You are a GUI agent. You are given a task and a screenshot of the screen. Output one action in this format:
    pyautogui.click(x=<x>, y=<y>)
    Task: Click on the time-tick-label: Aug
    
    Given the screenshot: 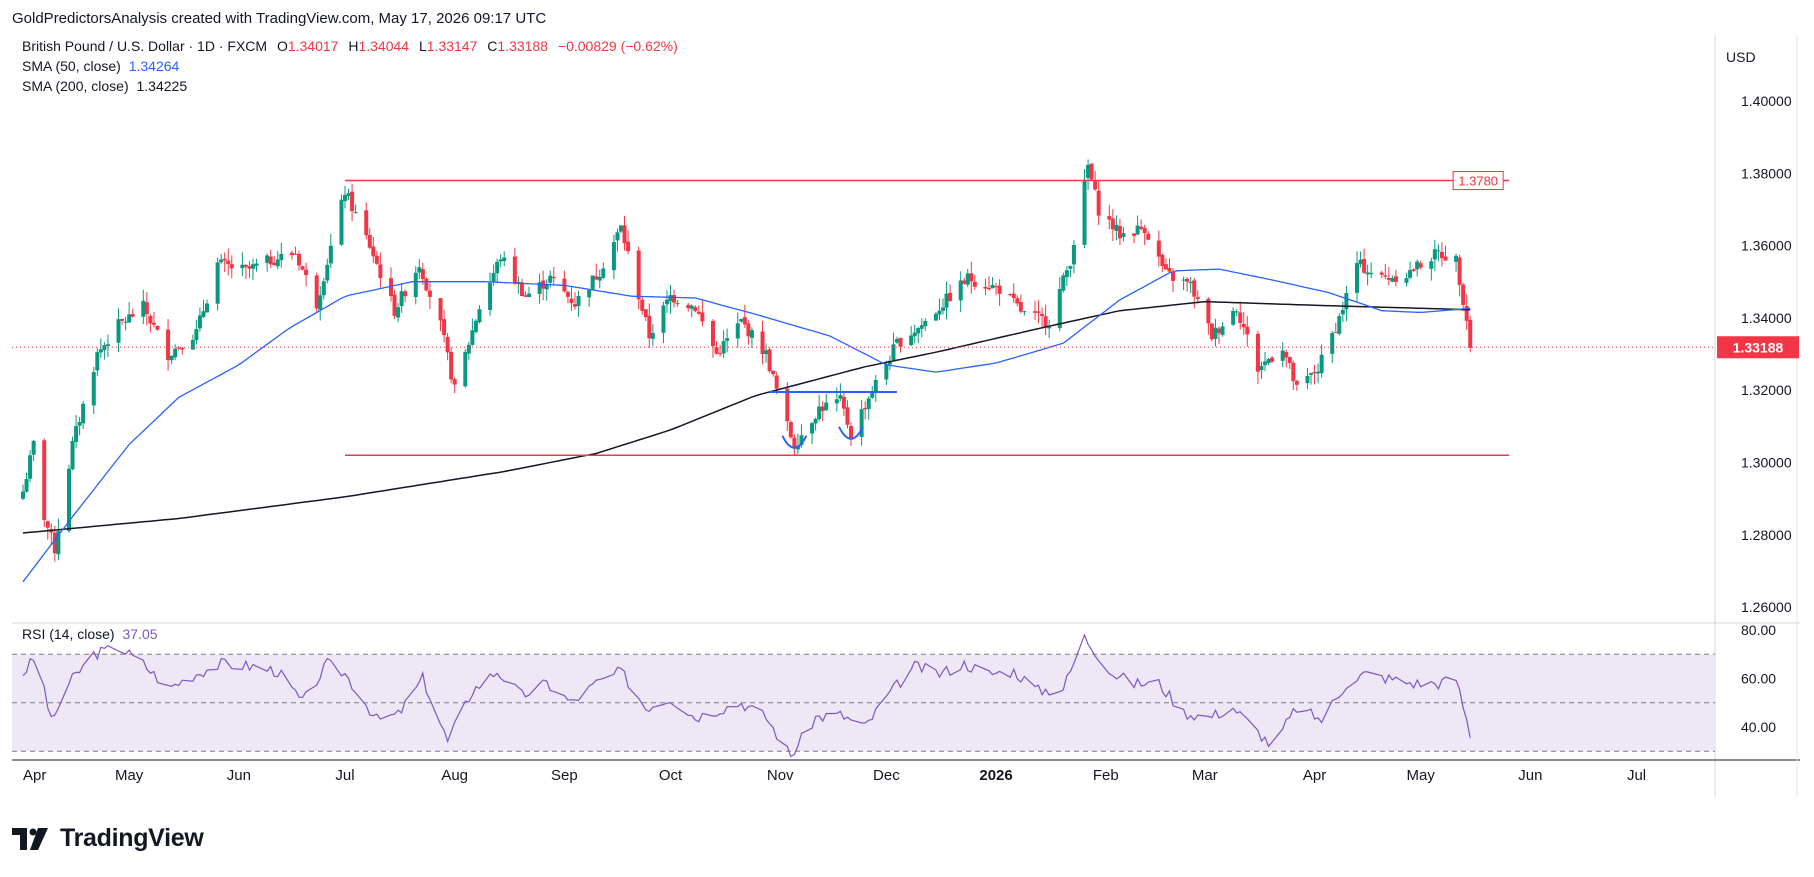 What is the action you would take?
    pyautogui.click(x=454, y=775)
    